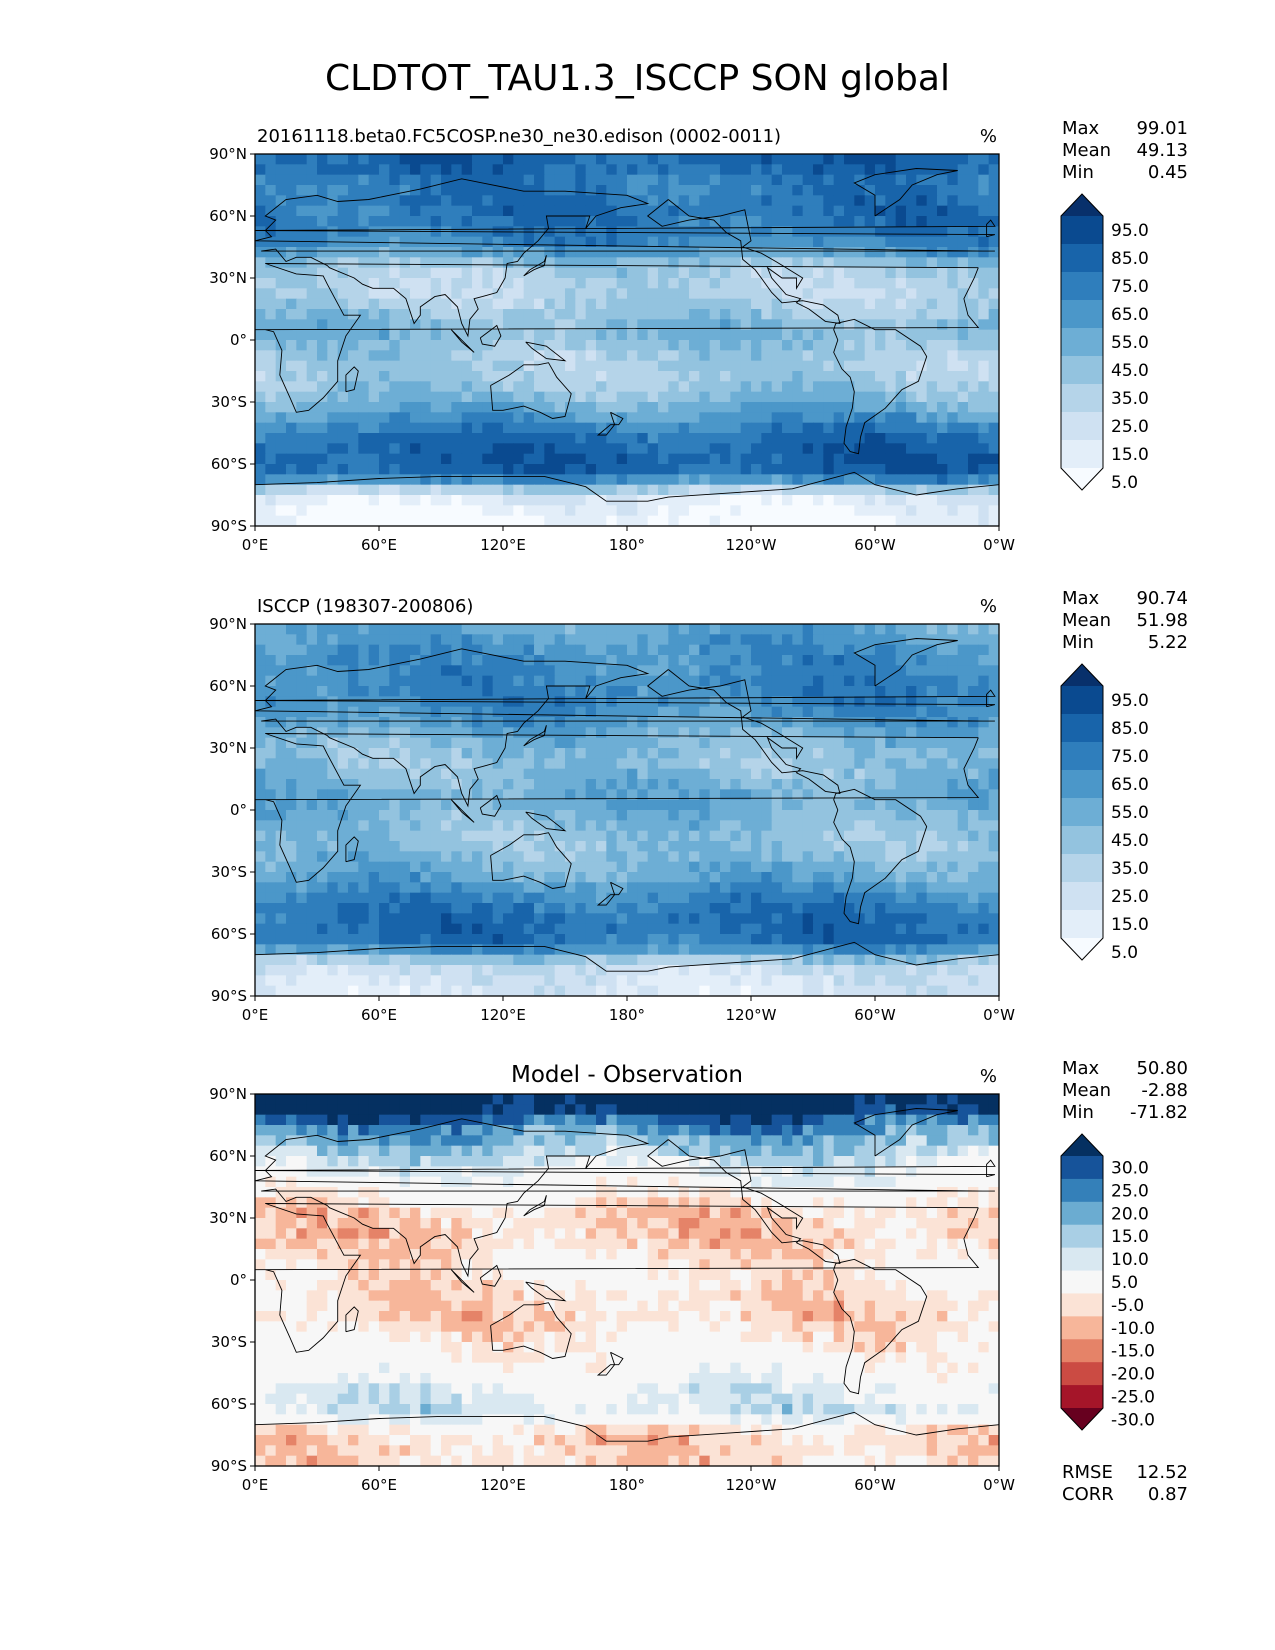 This screenshot has width=1275, height=1650. Describe the element at coordinates (1130, 427) in the screenshot. I see `colorbar-tick-label: 25.0` at that location.